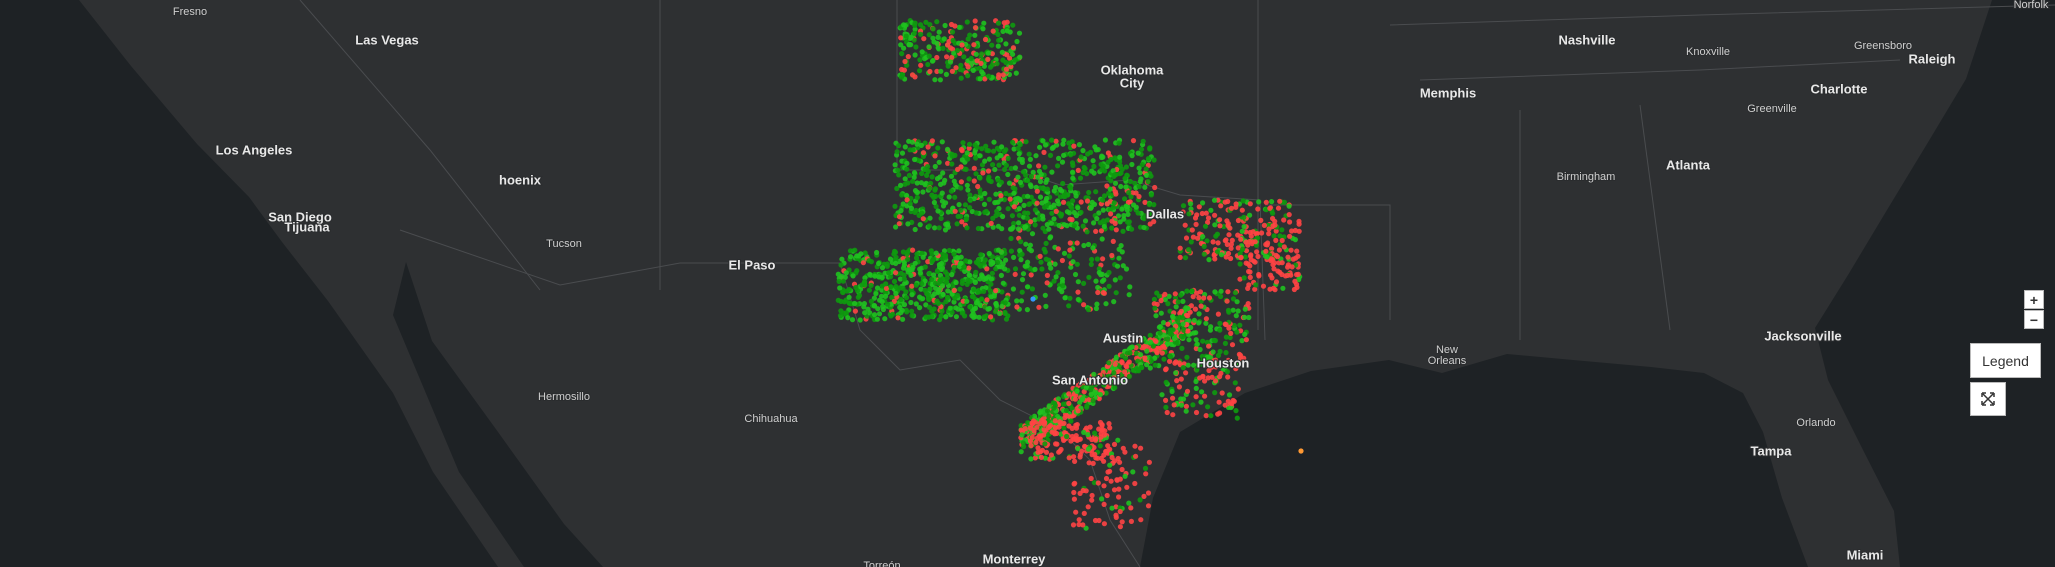 Image resolution: width=2055 pixels, height=567 pixels. I want to click on legend-button: Legend, so click(2005, 360).